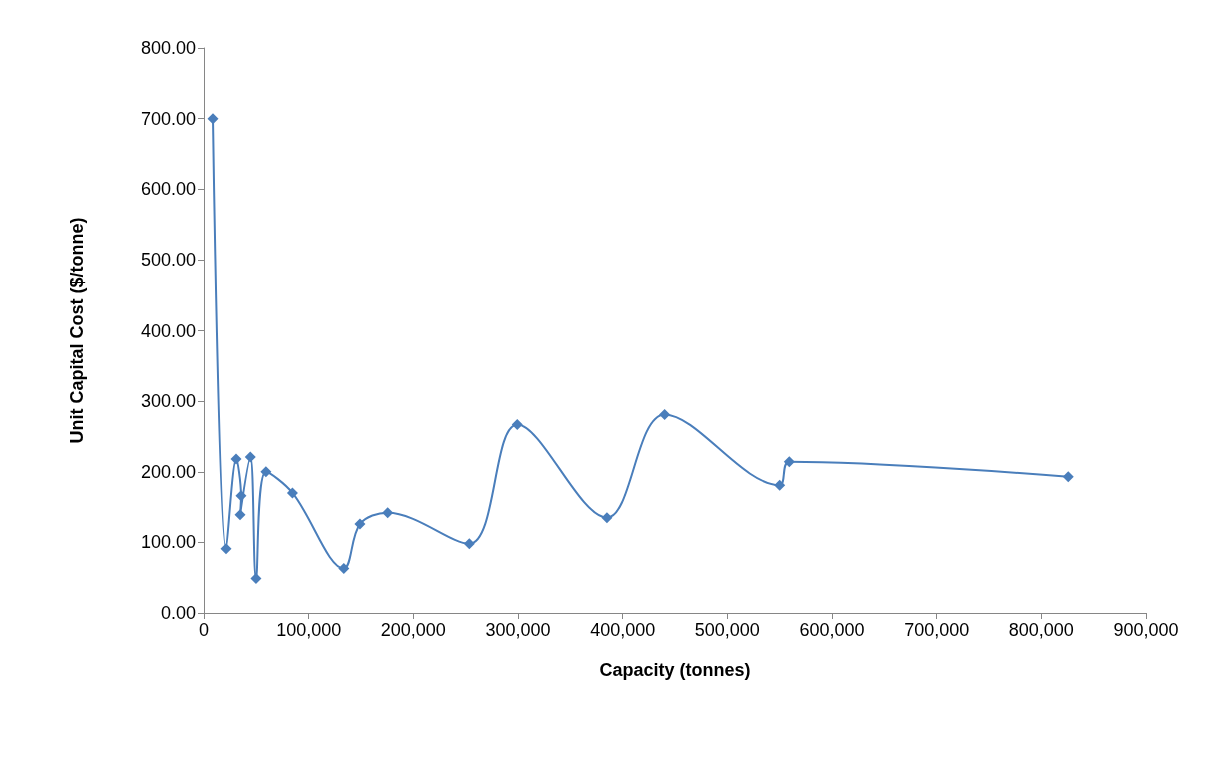 This screenshot has width=1226, height=757. I want to click on x-tick-label: 200,000, so click(413, 630).